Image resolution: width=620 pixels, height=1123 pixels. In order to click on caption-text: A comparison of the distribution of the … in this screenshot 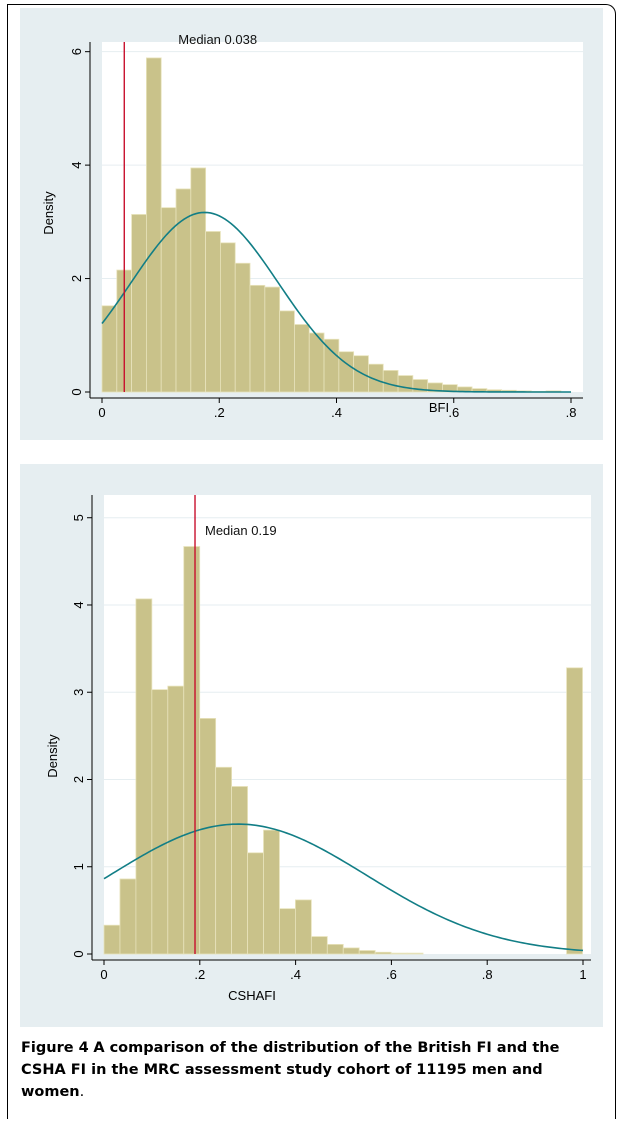, I will do `click(290, 1070)`.